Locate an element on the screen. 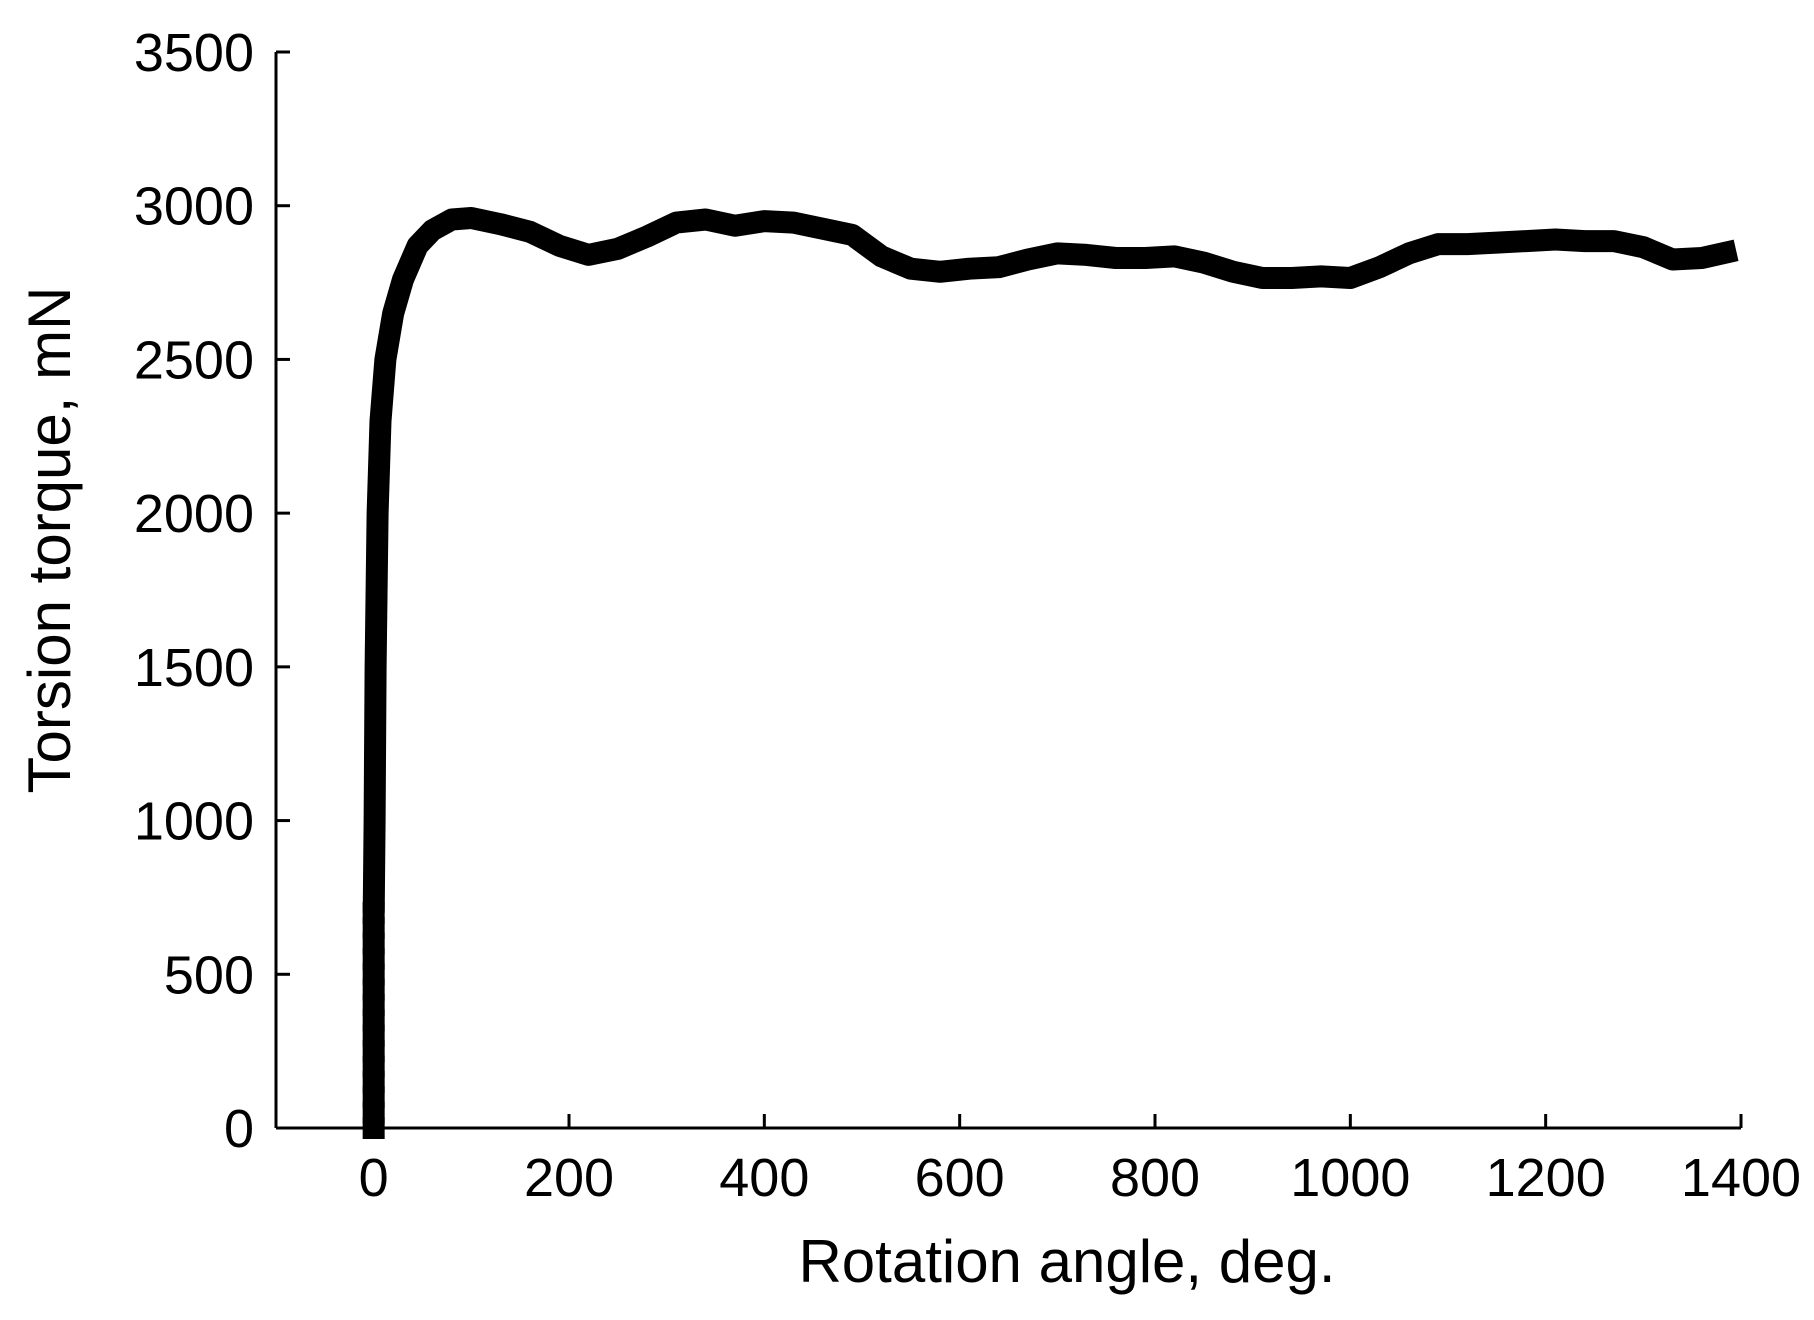 This screenshot has width=1814, height=1320. x-tick-label: 0 is located at coordinates (374, 1178).